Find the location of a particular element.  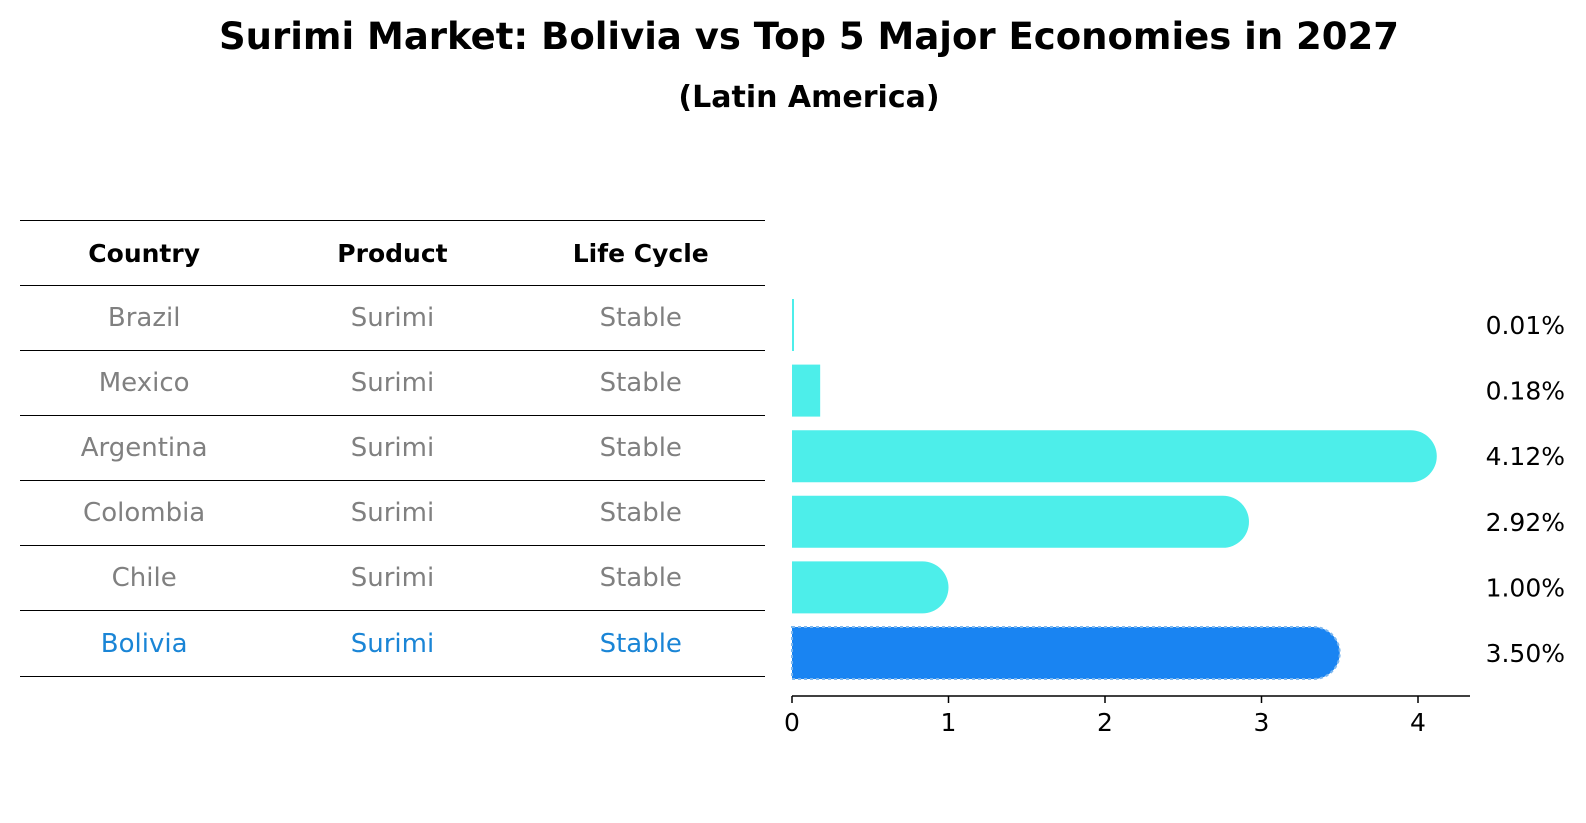

cell-country: Bolivia is located at coordinates (144, 643).